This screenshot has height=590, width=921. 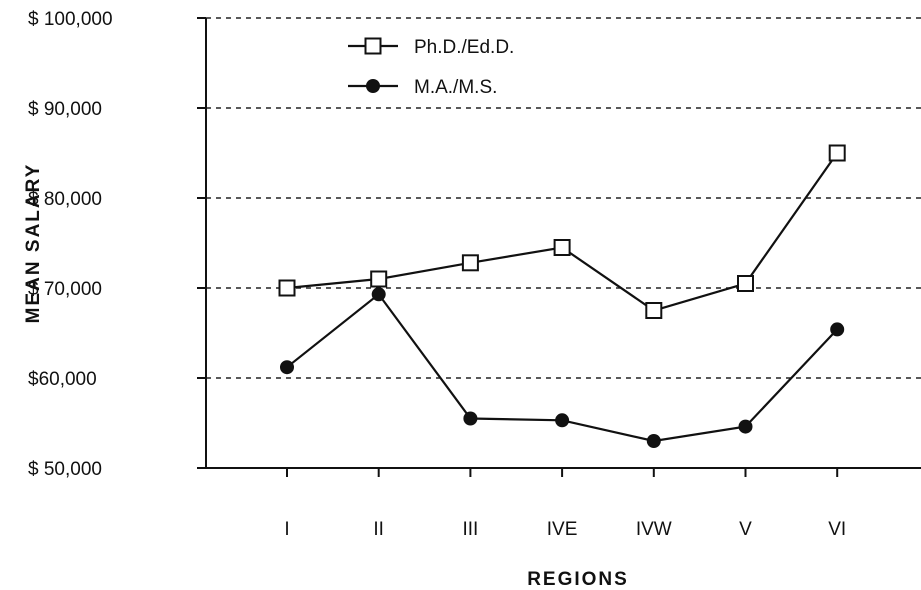 I want to click on legend: Ph.D./Ed.D. M.A./M.S., so click(x=431, y=67).